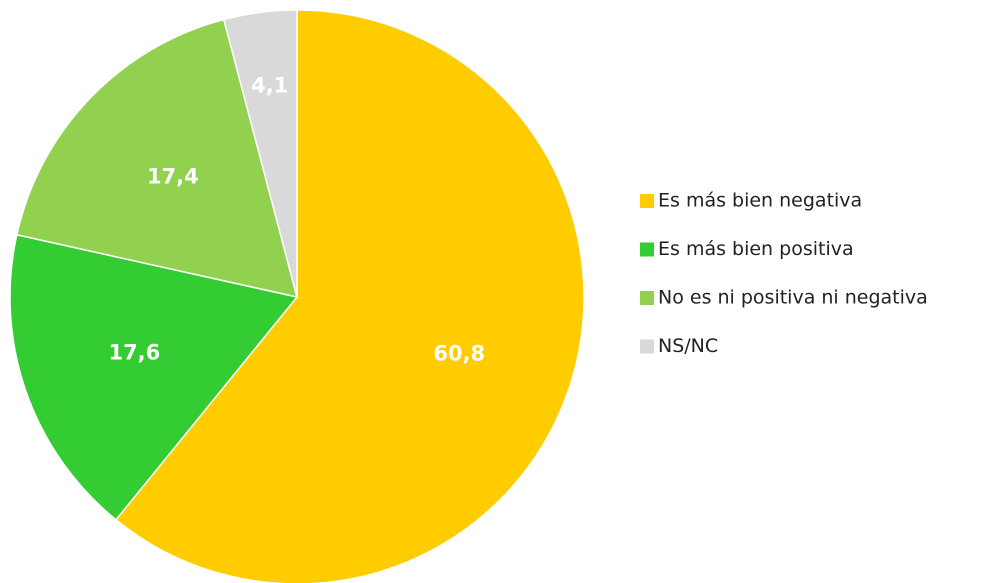 The height and width of the screenshot is (583, 1000). I want to click on data-label: 17,4, so click(173, 177).